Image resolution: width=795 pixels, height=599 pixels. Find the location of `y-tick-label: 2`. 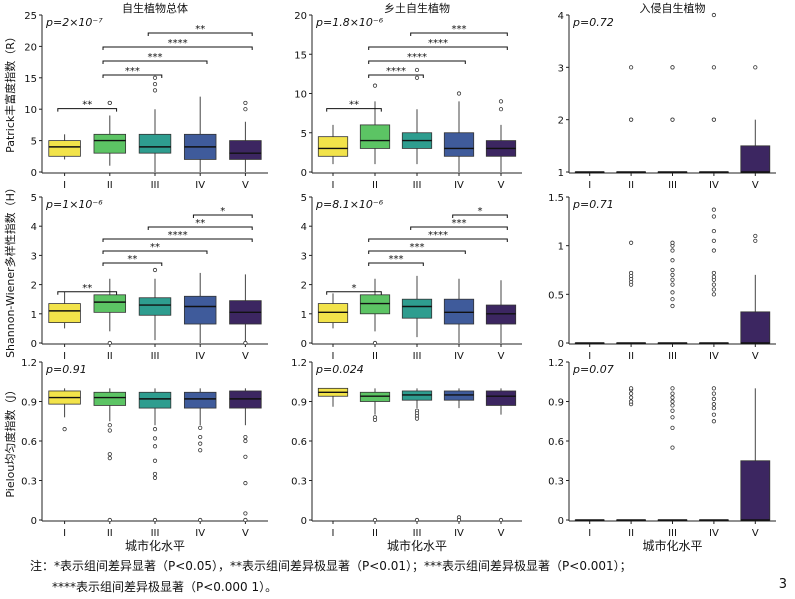

y-tick-label: 2 is located at coordinates (34, 286).